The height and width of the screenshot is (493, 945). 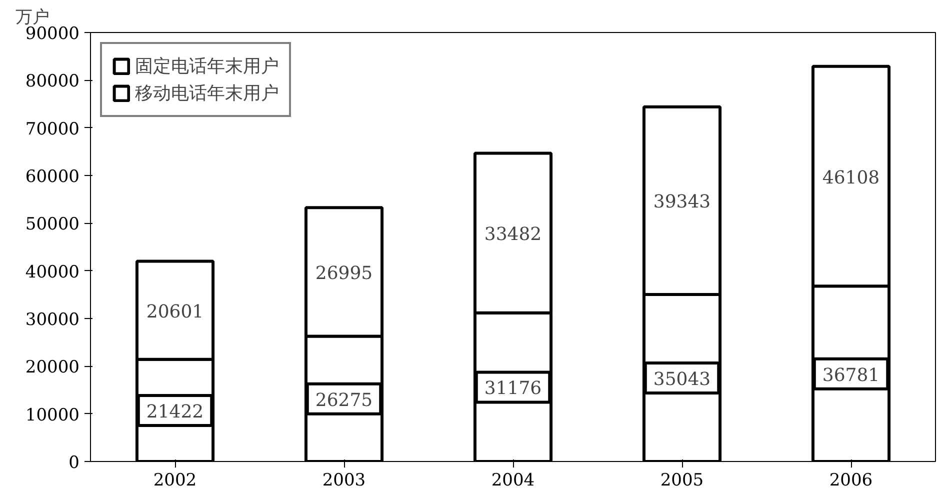 What do you see at coordinates (682, 379) in the screenshot?
I see `data-label: 35043` at bounding box center [682, 379].